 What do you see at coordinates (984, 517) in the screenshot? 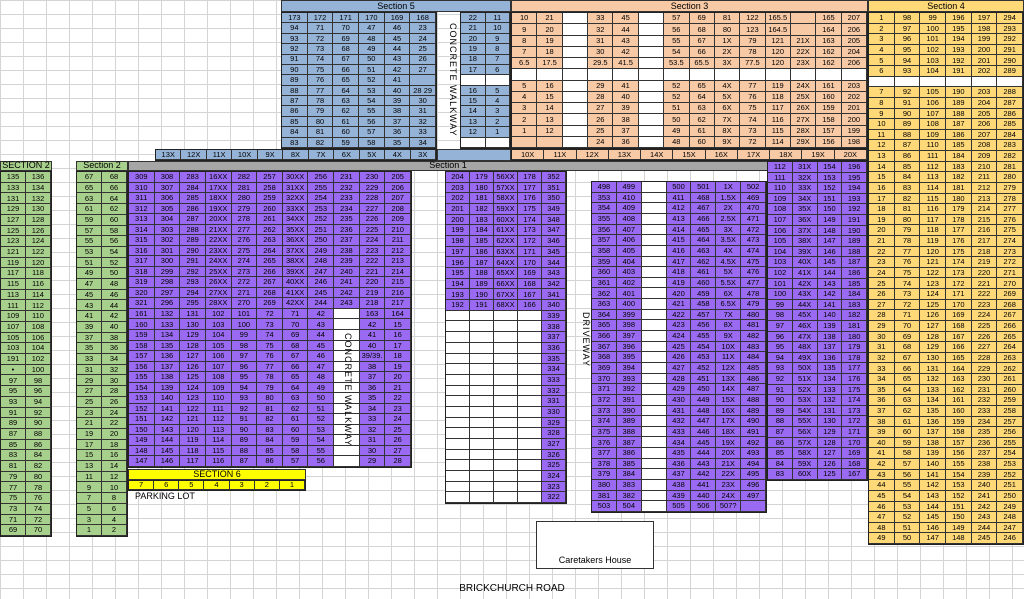
I see `plot-cell: 243` at bounding box center [984, 517].